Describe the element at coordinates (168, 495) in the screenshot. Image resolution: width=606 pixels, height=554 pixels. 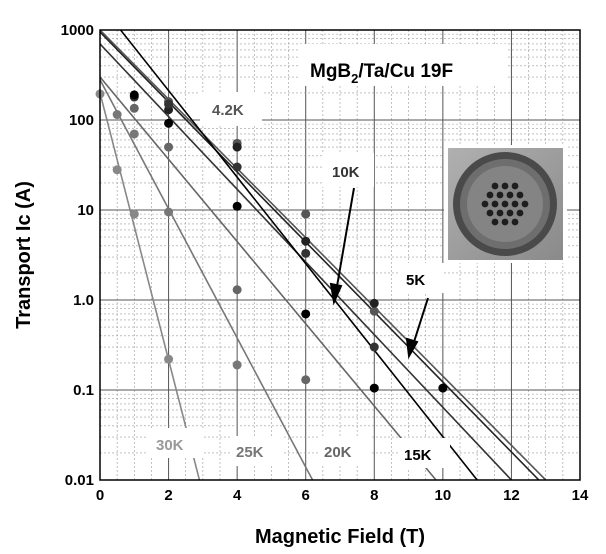
I see `x-tick-label: 2` at that location.